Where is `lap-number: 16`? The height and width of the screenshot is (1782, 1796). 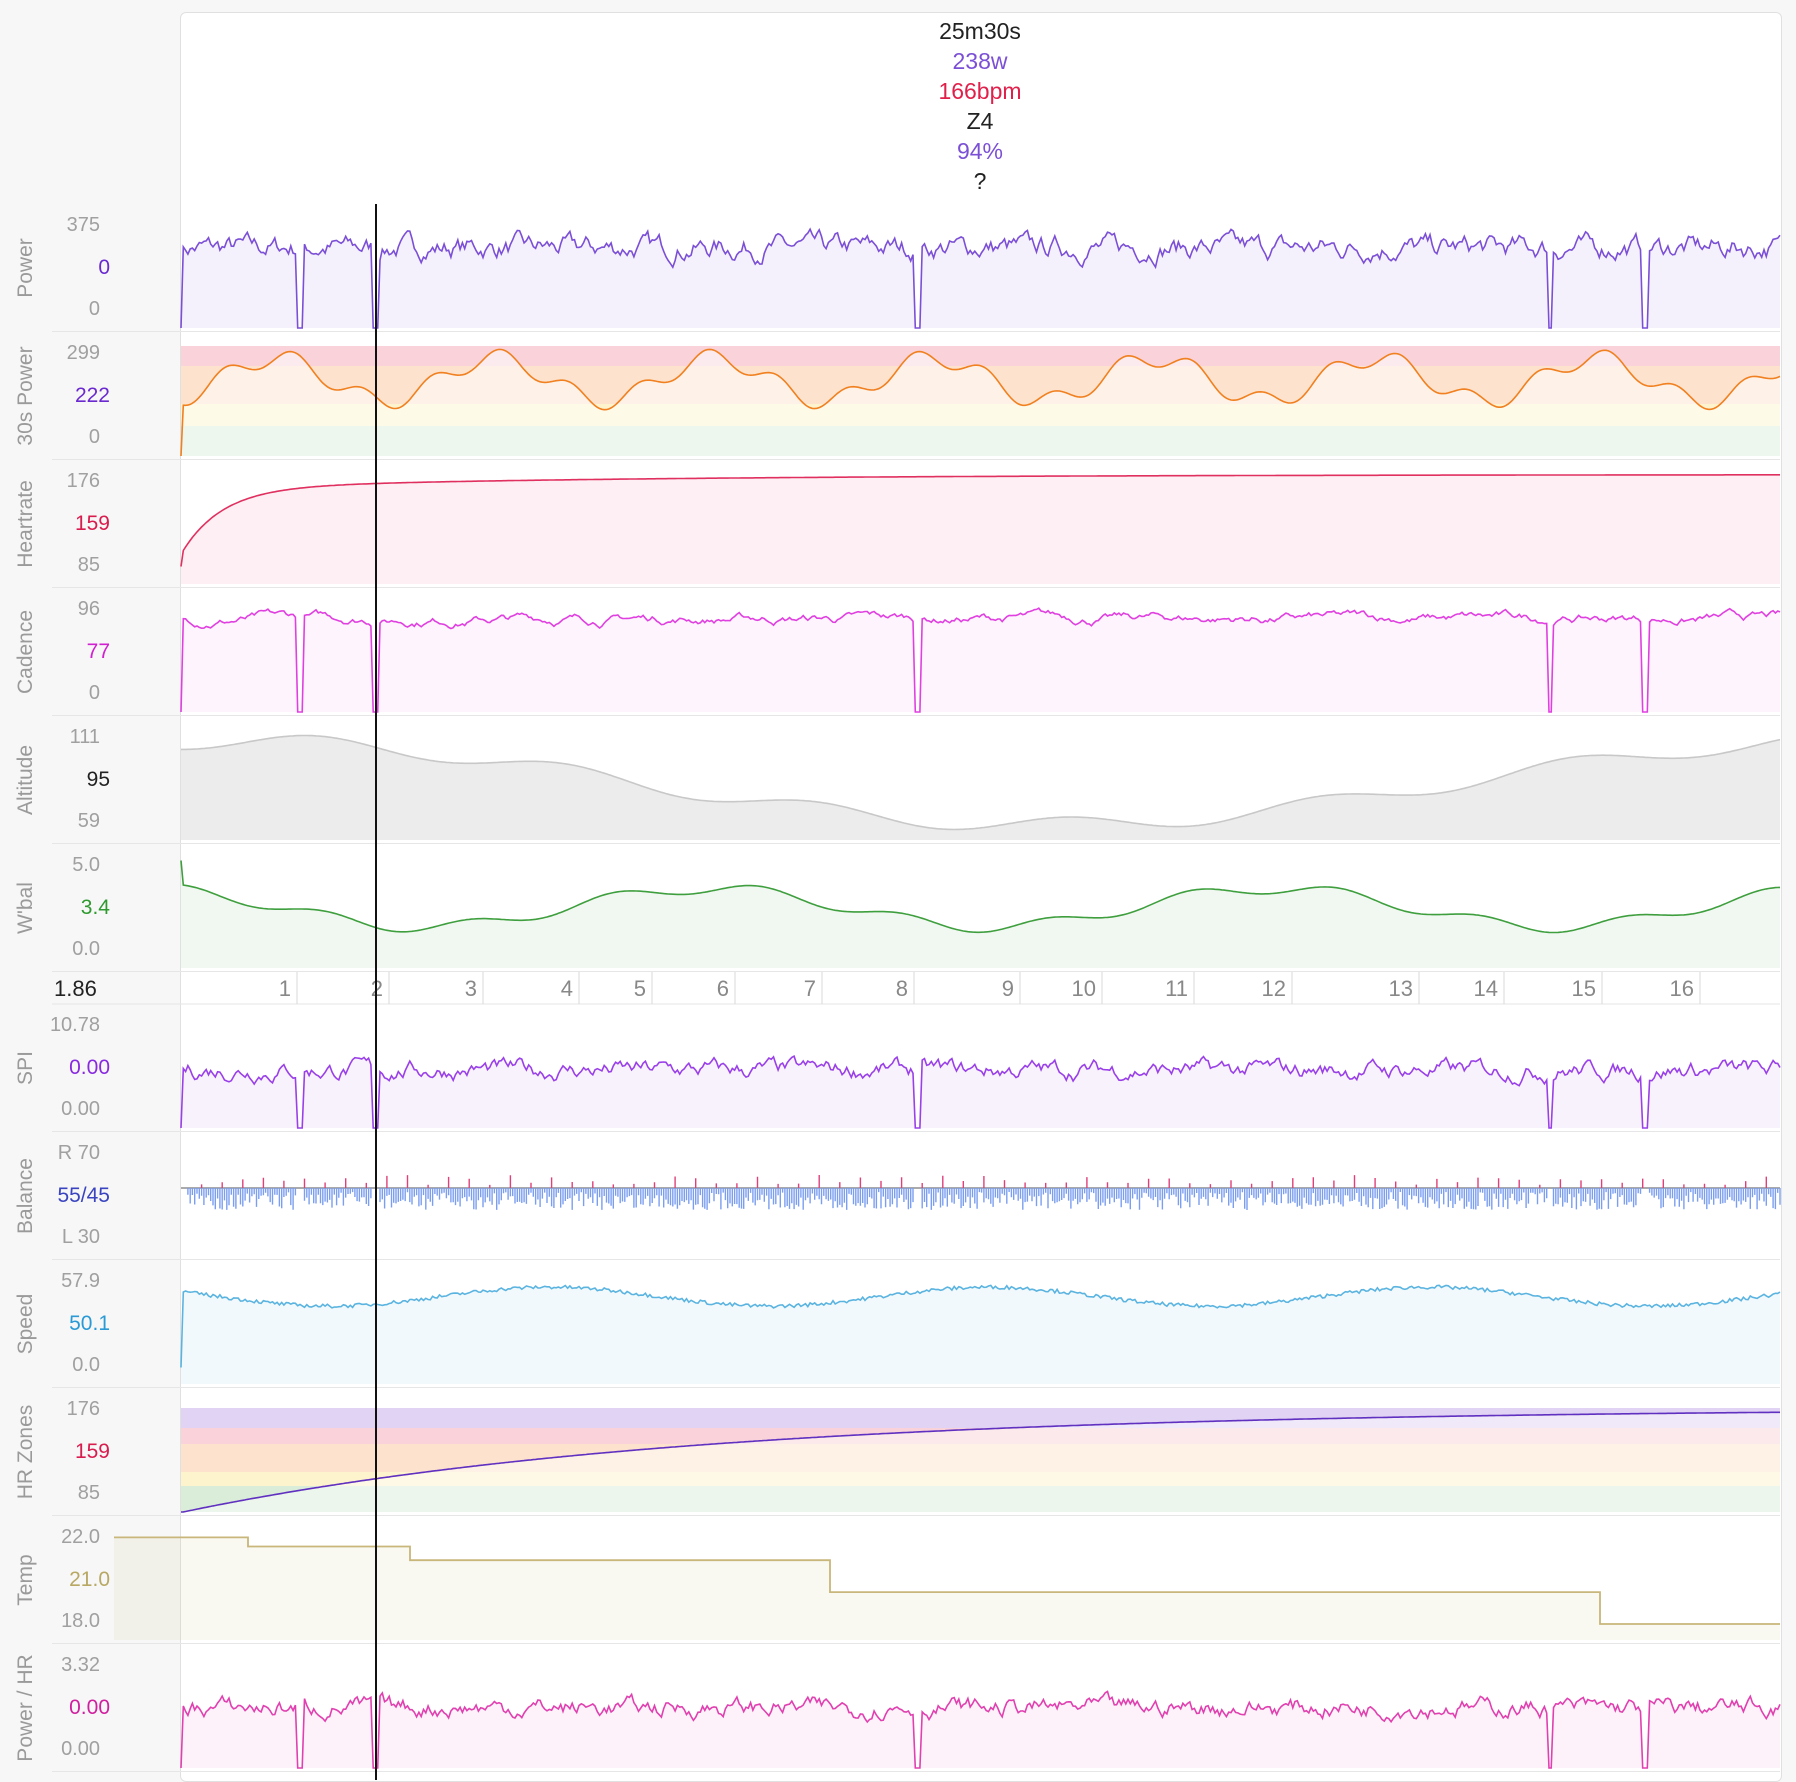
lap-number: 16 is located at coordinates (1681, 988).